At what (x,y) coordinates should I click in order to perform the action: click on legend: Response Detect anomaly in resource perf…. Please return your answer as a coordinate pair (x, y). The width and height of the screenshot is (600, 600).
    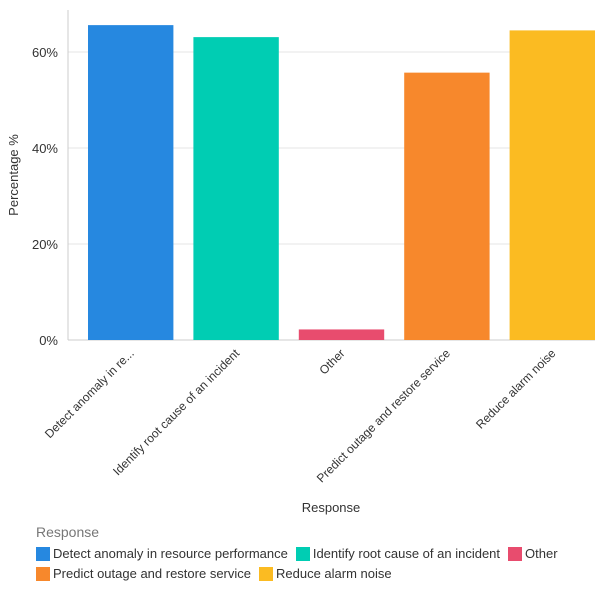
    Looking at the image, I should click on (297, 555).